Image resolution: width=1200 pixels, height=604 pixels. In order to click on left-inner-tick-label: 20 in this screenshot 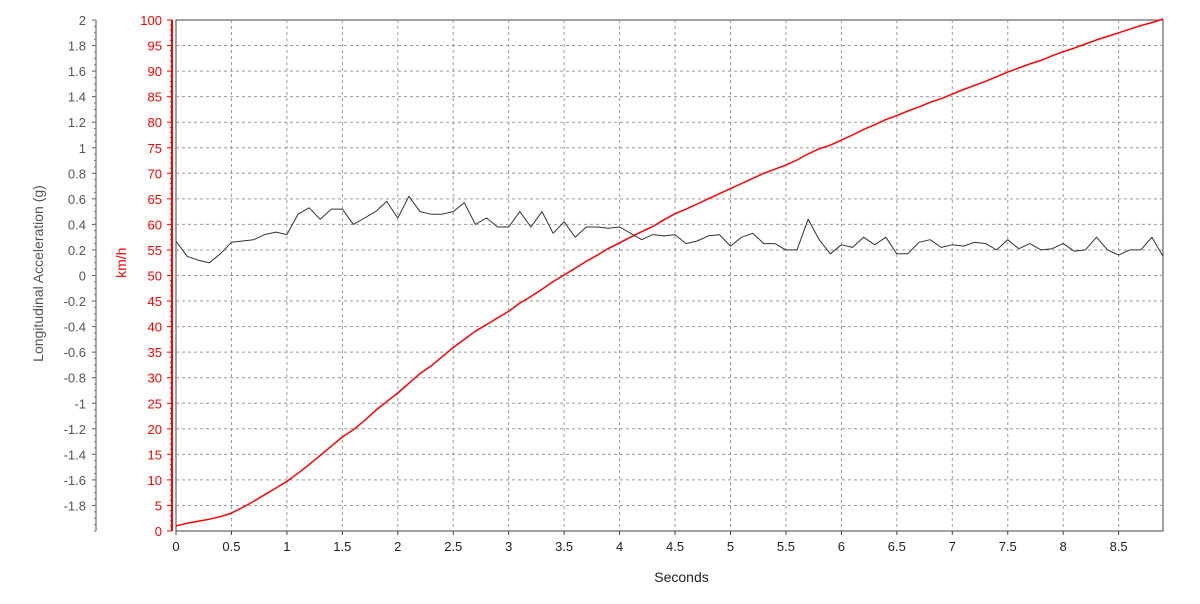, I will do `click(155, 429)`.